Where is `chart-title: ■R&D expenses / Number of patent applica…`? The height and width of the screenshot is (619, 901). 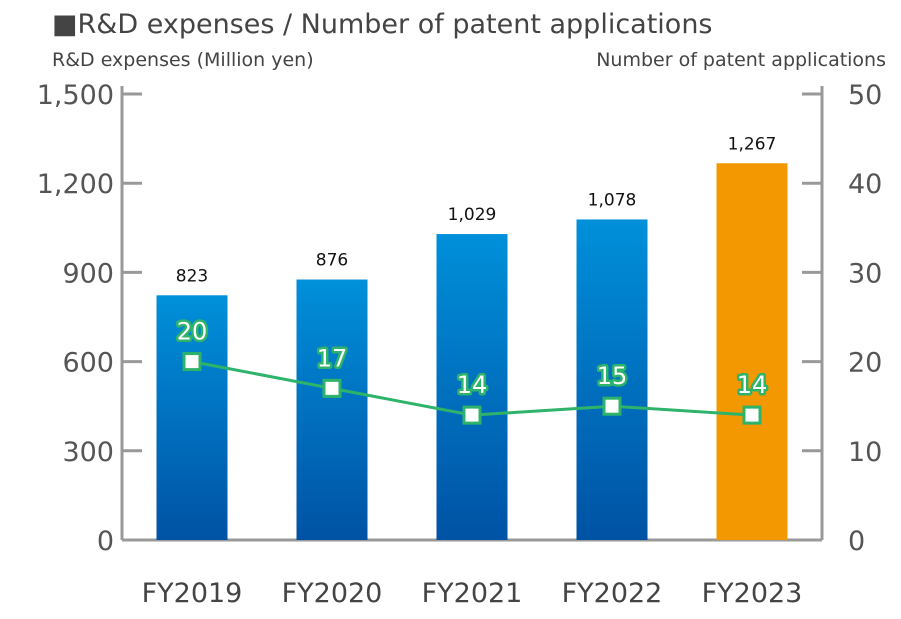
chart-title: ■R&D expenses / Number of patent applica… is located at coordinates (382, 24).